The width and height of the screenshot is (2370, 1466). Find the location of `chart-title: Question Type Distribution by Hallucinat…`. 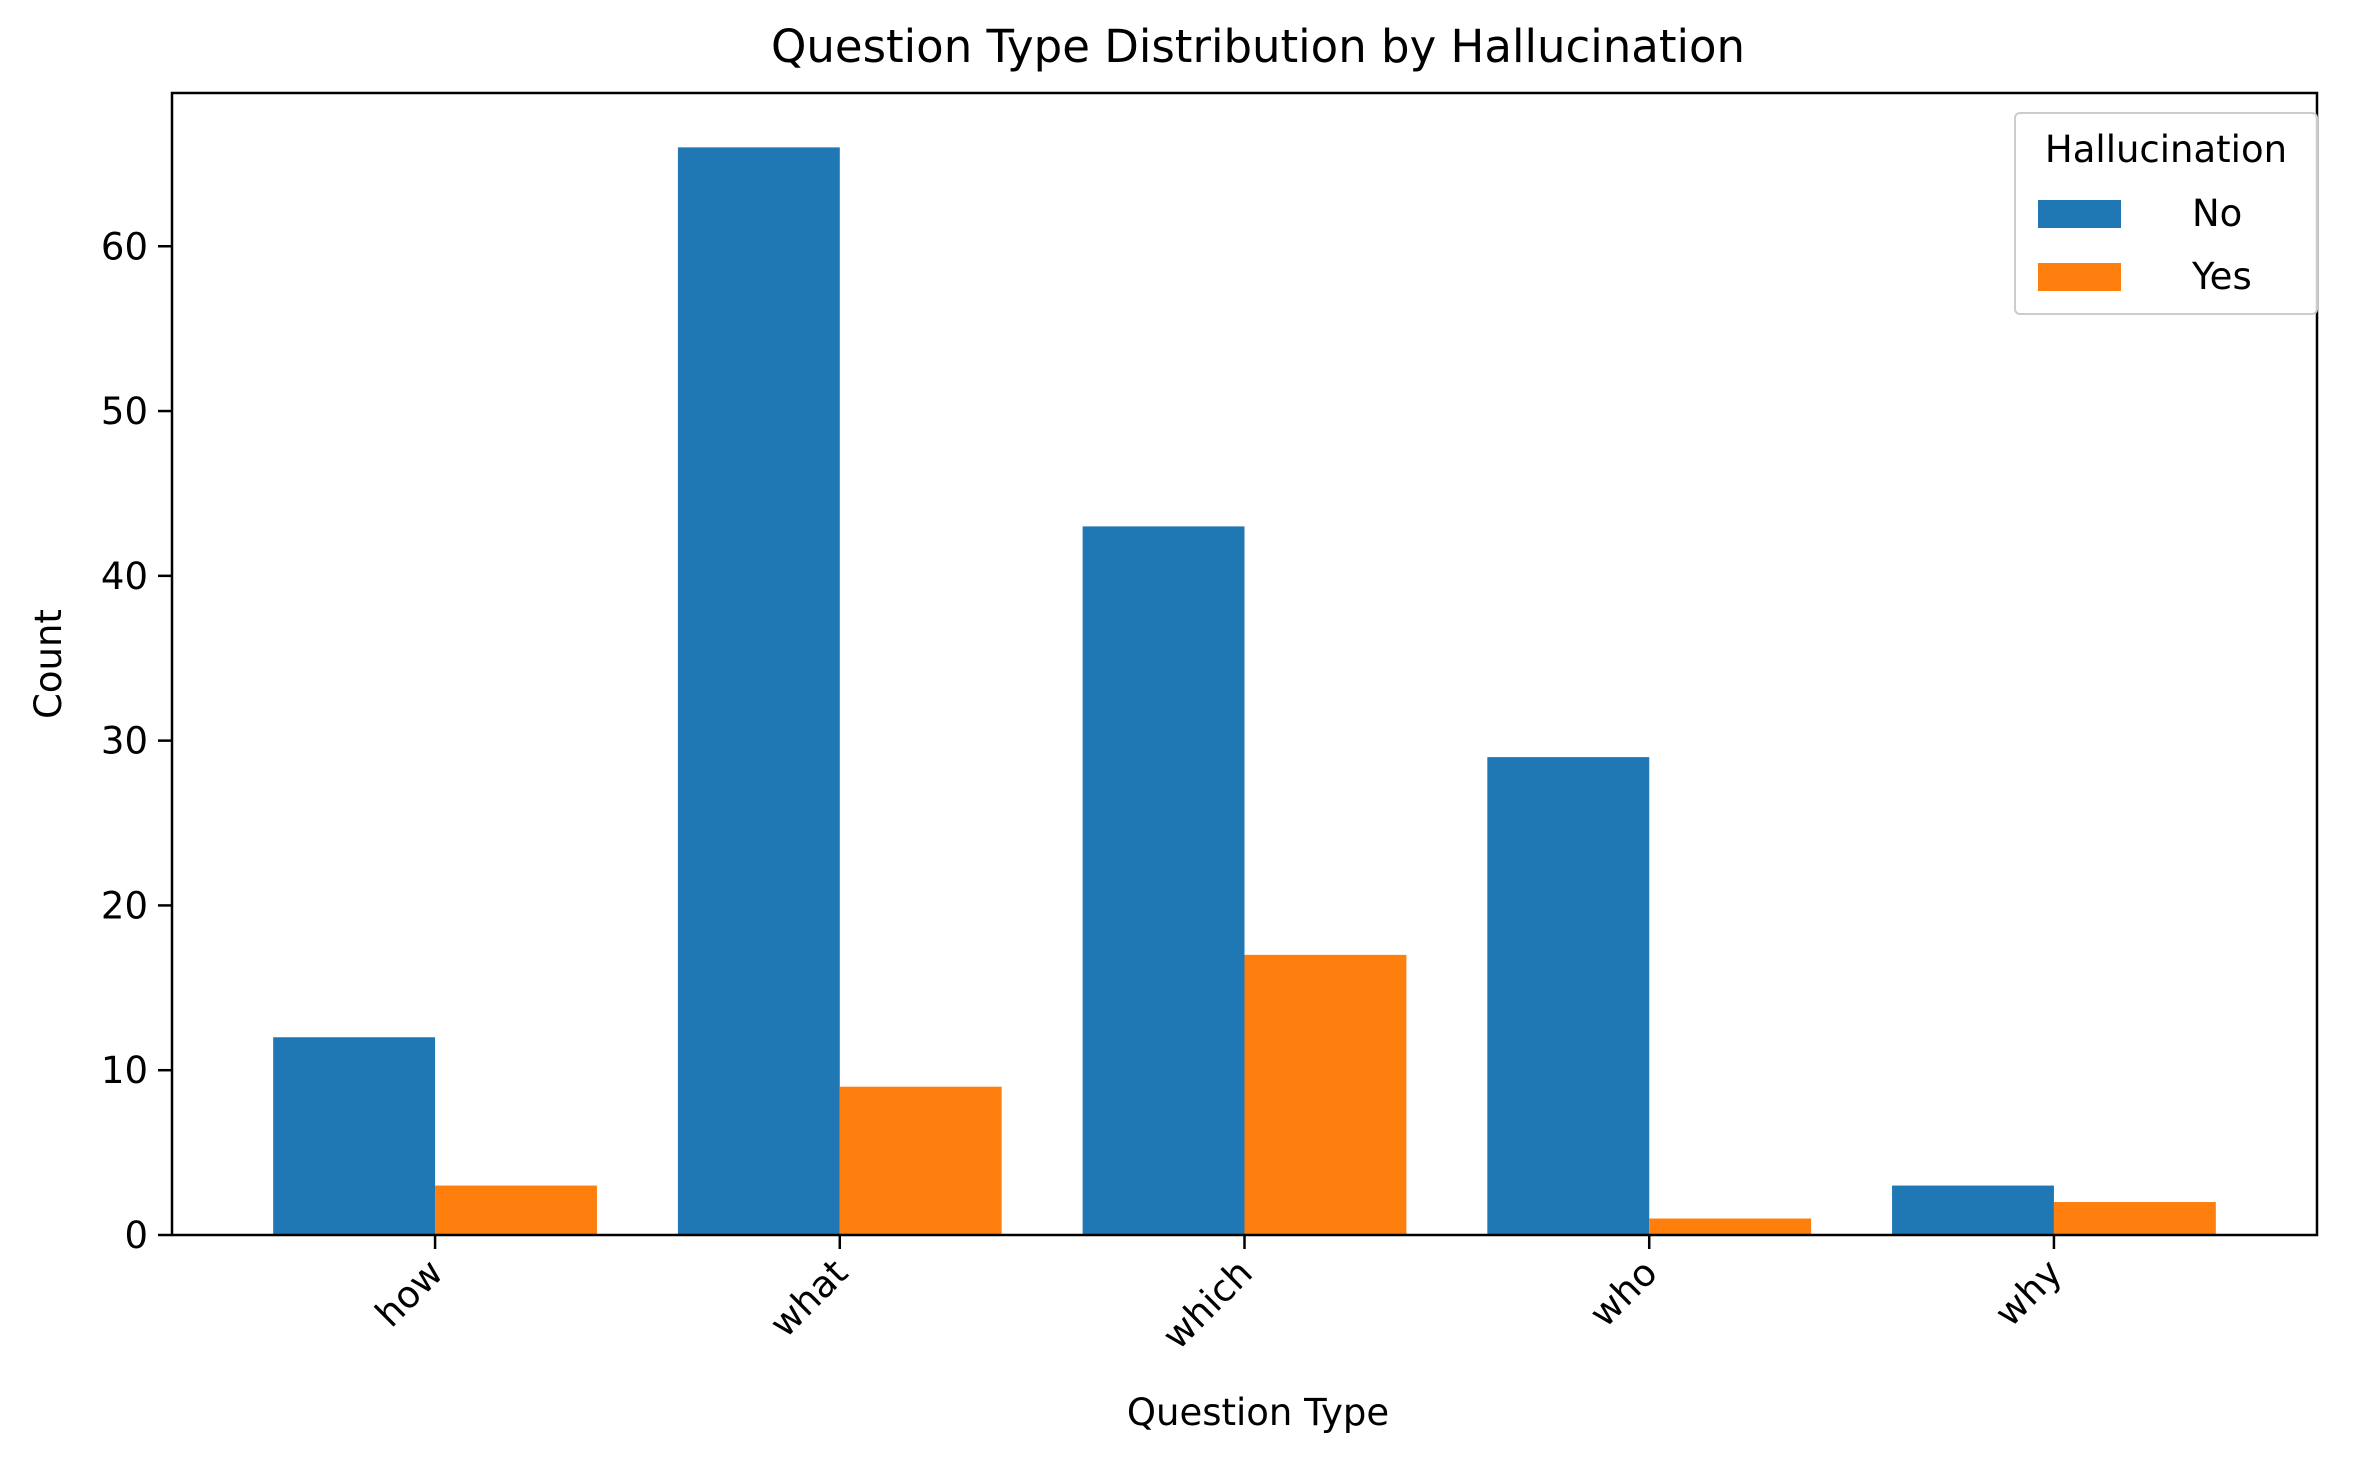

chart-title: Question Type Distribution by Hallucinat… is located at coordinates (1258, 46).